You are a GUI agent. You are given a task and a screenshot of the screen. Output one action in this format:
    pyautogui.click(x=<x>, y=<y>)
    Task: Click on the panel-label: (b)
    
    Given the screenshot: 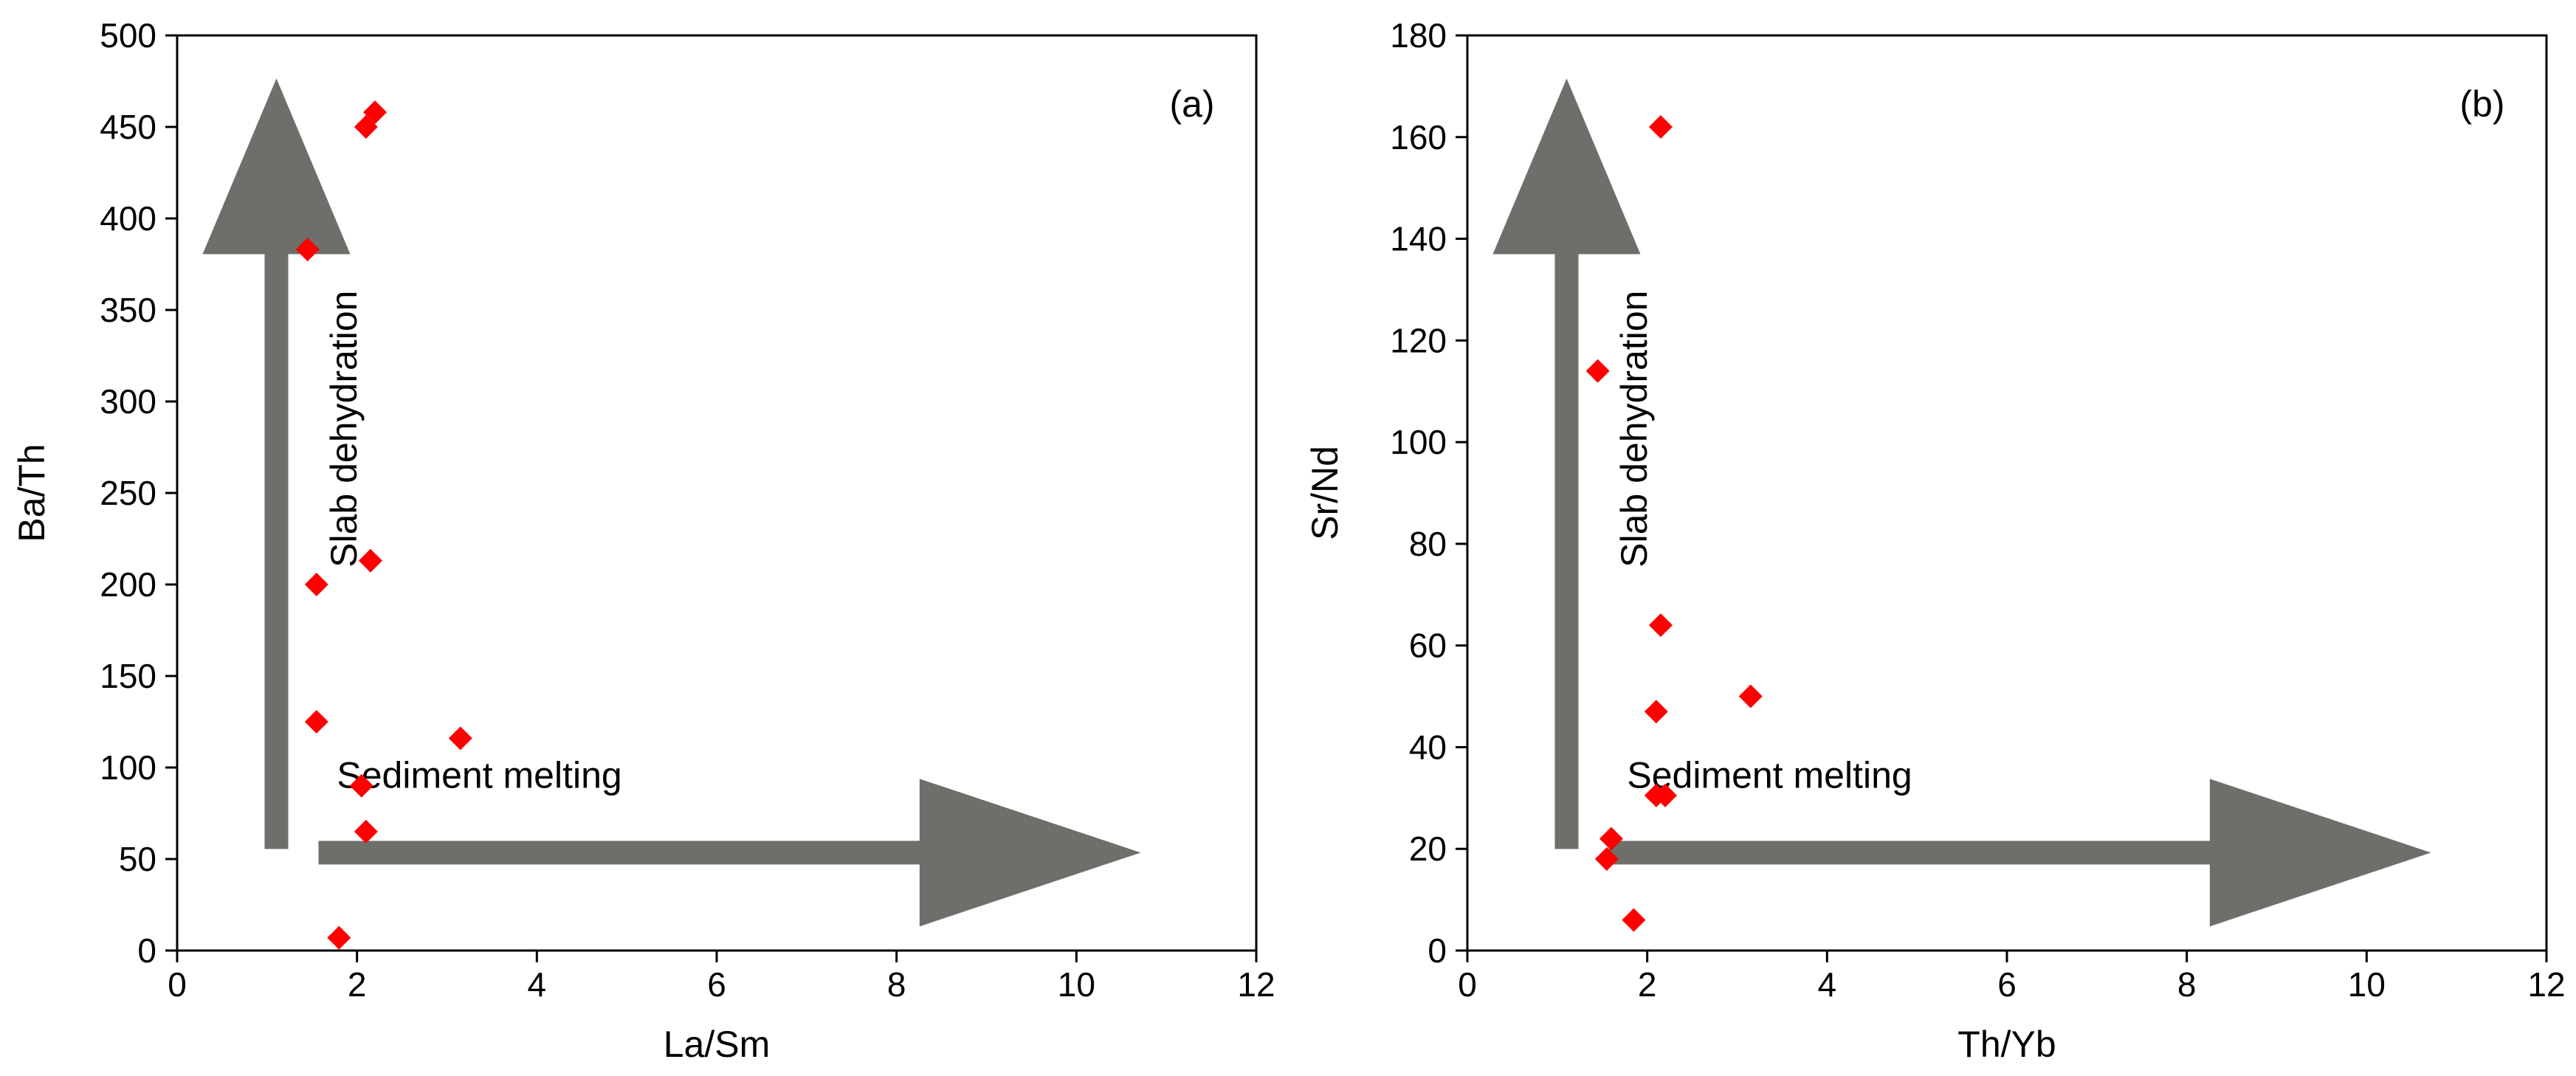 What is the action you would take?
    pyautogui.click(x=2482, y=104)
    